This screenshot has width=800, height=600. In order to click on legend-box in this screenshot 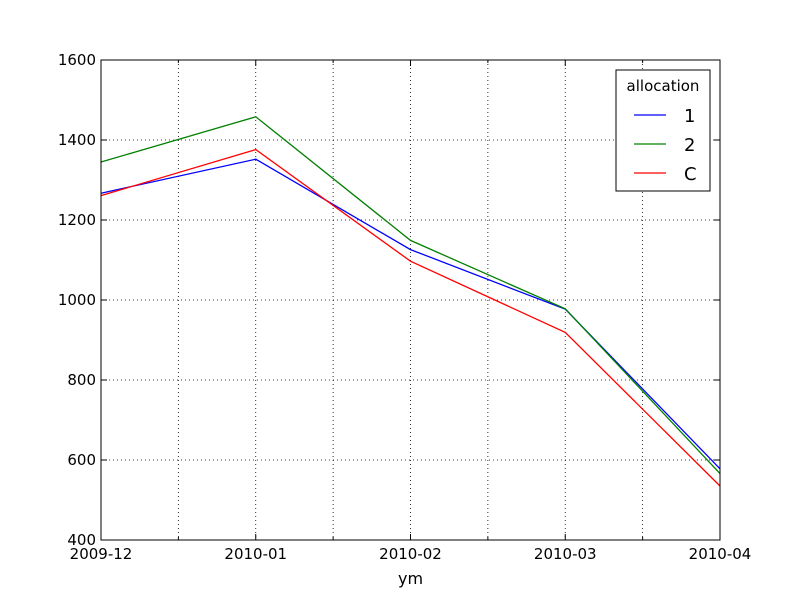, I will do `click(663, 130)`.